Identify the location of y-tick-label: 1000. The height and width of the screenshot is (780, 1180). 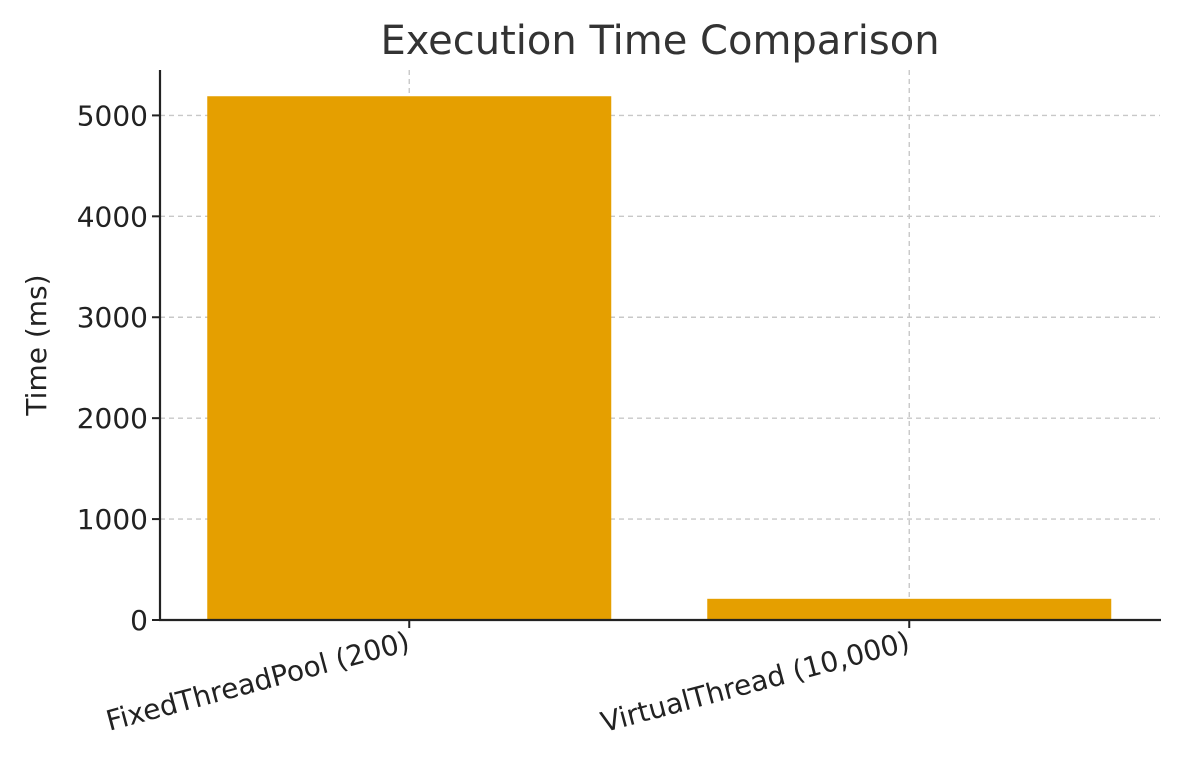
(112, 519).